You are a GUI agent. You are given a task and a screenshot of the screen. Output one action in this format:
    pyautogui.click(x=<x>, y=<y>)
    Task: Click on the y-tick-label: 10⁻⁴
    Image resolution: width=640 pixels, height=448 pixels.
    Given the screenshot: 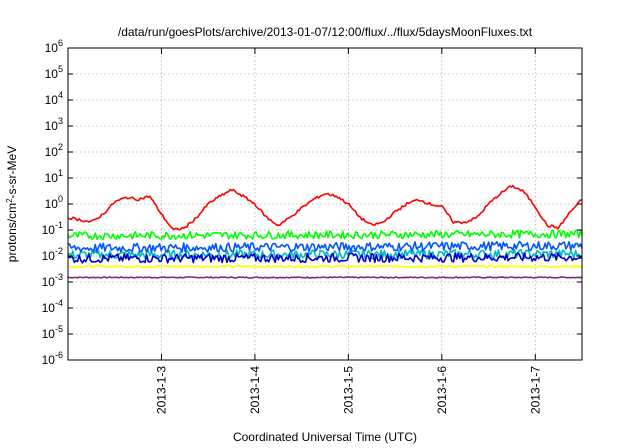 What is the action you would take?
    pyautogui.click(x=52, y=306)
    